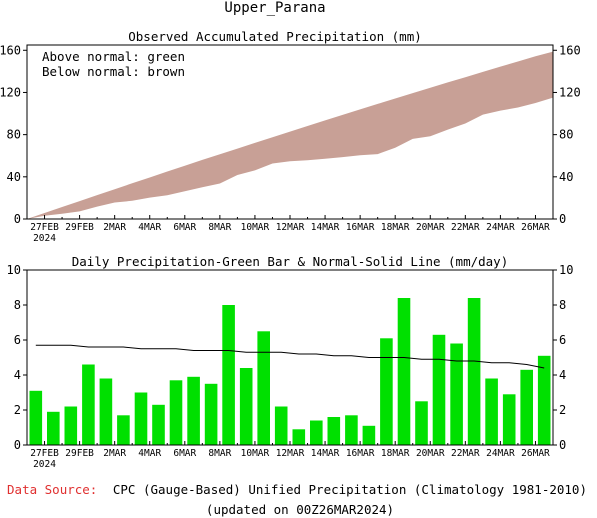 This screenshot has width=597, height=518. What do you see at coordinates (395, 227) in the screenshot?
I see `accum-xtick-label: 18MAR` at bounding box center [395, 227].